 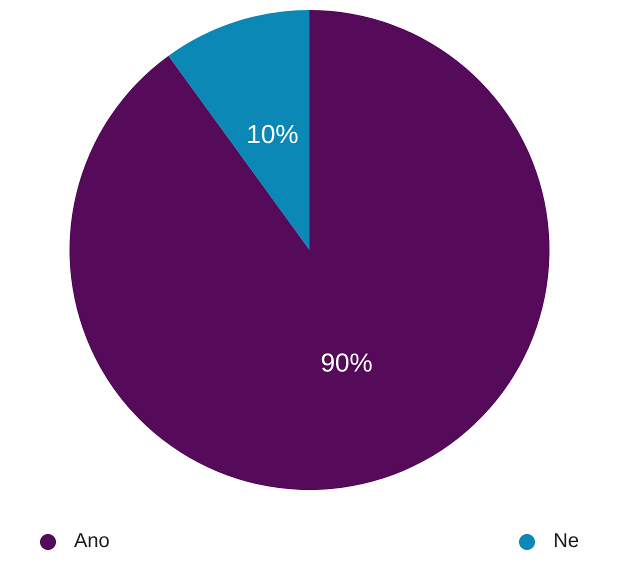 I want to click on data-label: 10%, so click(x=272, y=134).